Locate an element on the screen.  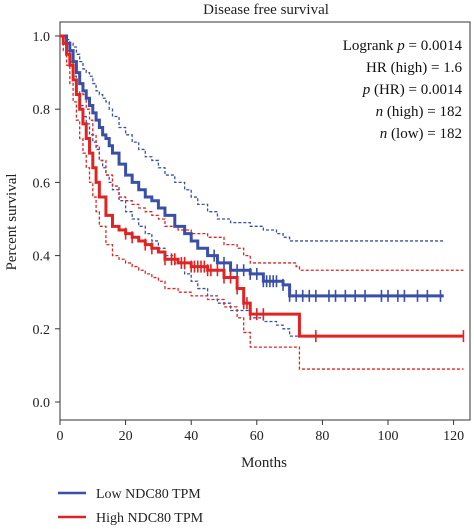
y-tick-label: 0.4 is located at coordinates (42, 257).